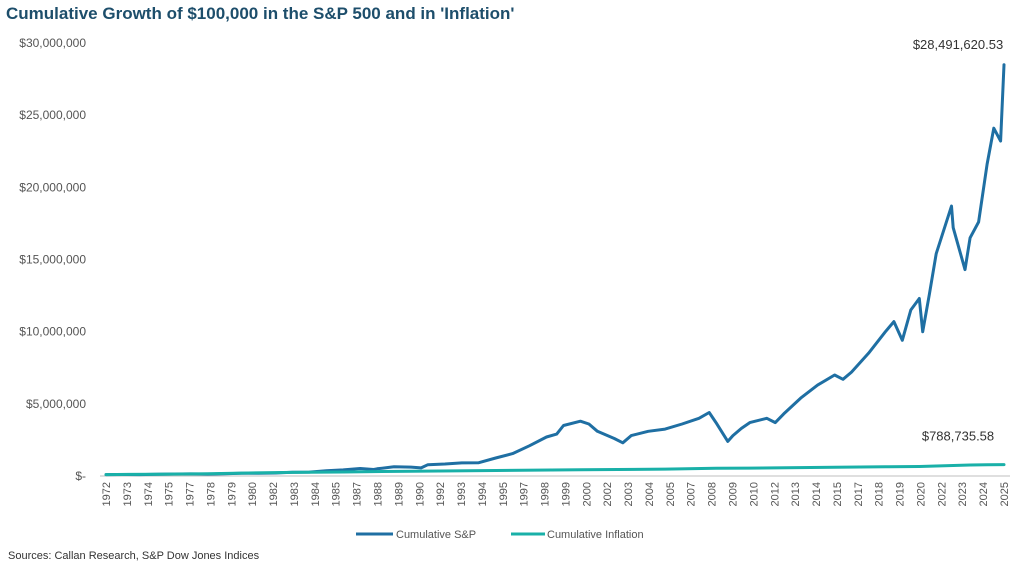  What do you see at coordinates (921, 494) in the screenshot?
I see `x-tick-label: 2020` at bounding box center [921, 494].